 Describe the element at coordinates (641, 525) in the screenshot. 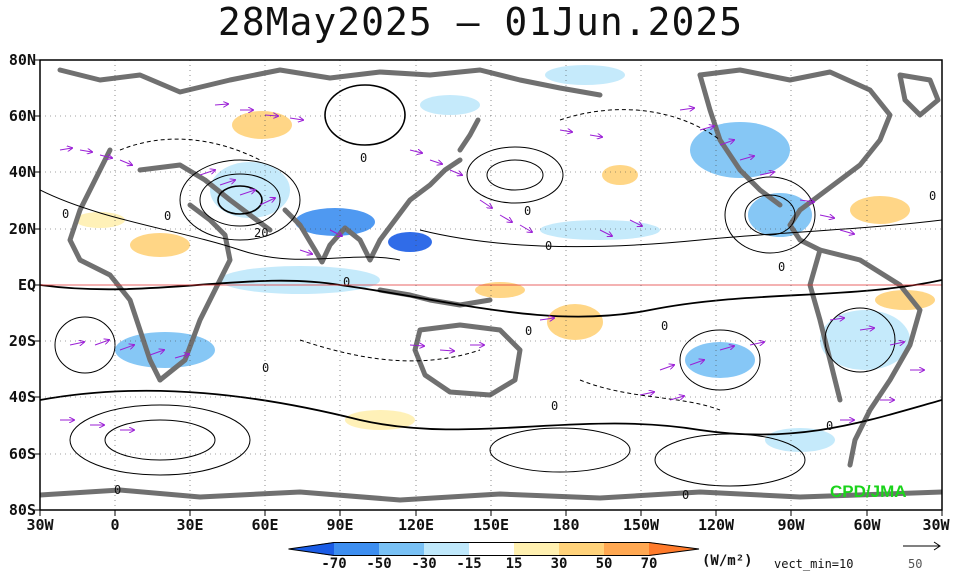

I see `lon-label-150w: 150W` at that location.